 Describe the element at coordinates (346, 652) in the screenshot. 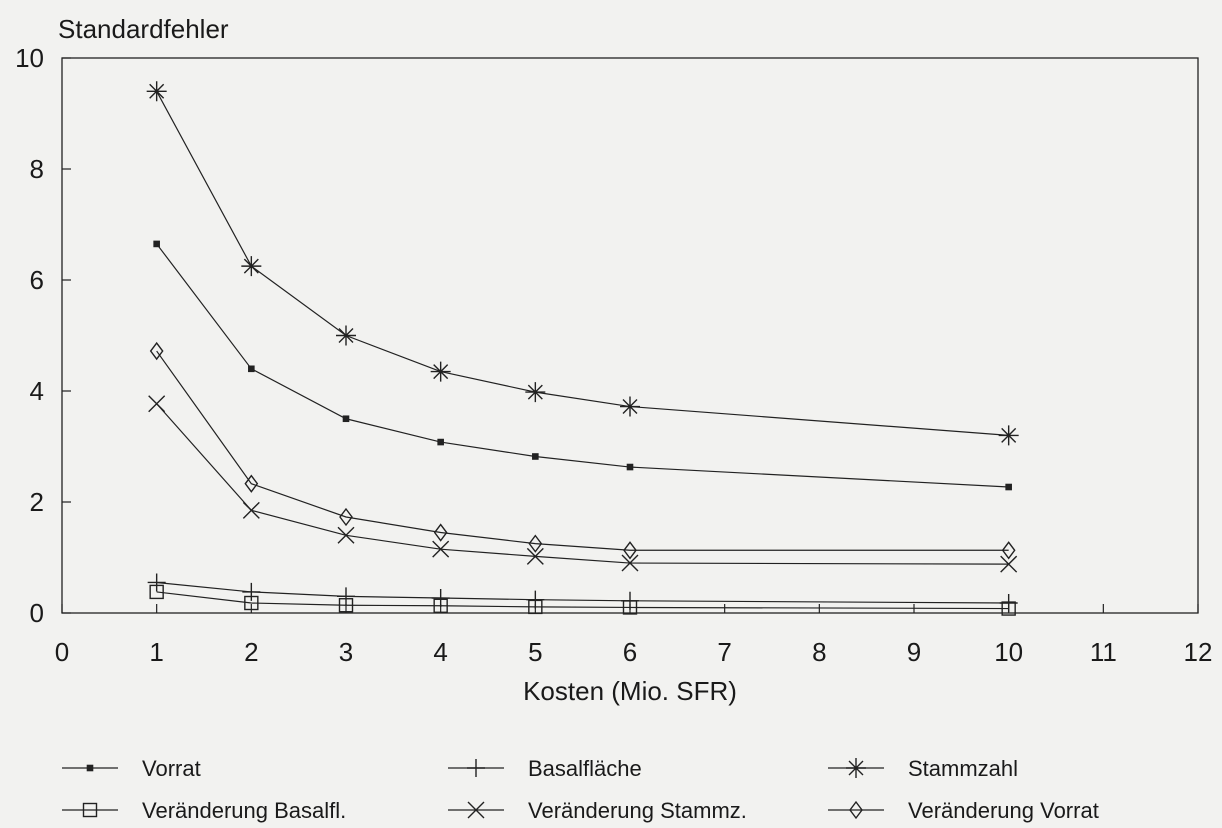

I see `x-tick-label: 3` at that location.